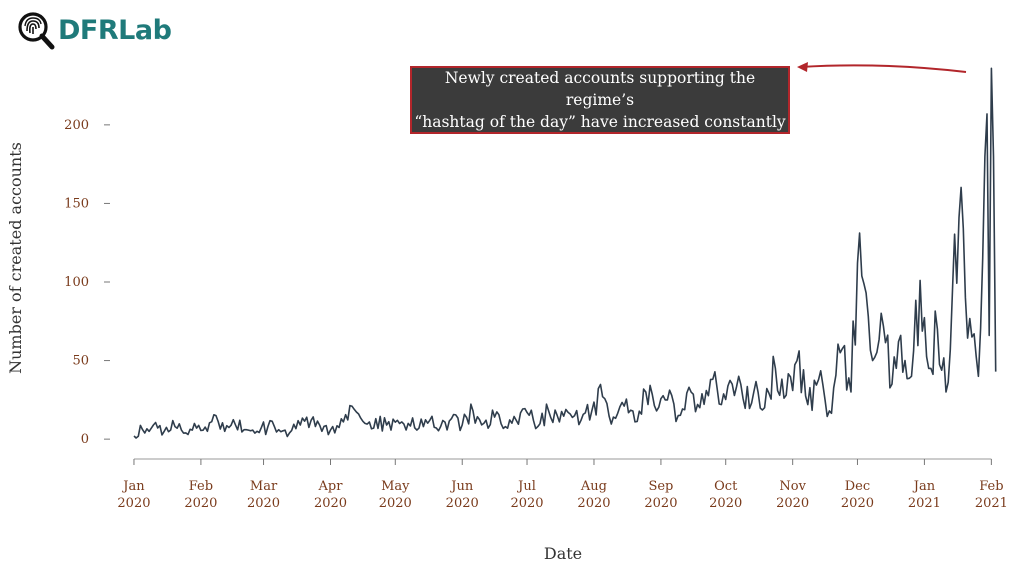 The image size is (1024, 576). I want to click on x-tick-label-month: Nov, so click(792, 486).